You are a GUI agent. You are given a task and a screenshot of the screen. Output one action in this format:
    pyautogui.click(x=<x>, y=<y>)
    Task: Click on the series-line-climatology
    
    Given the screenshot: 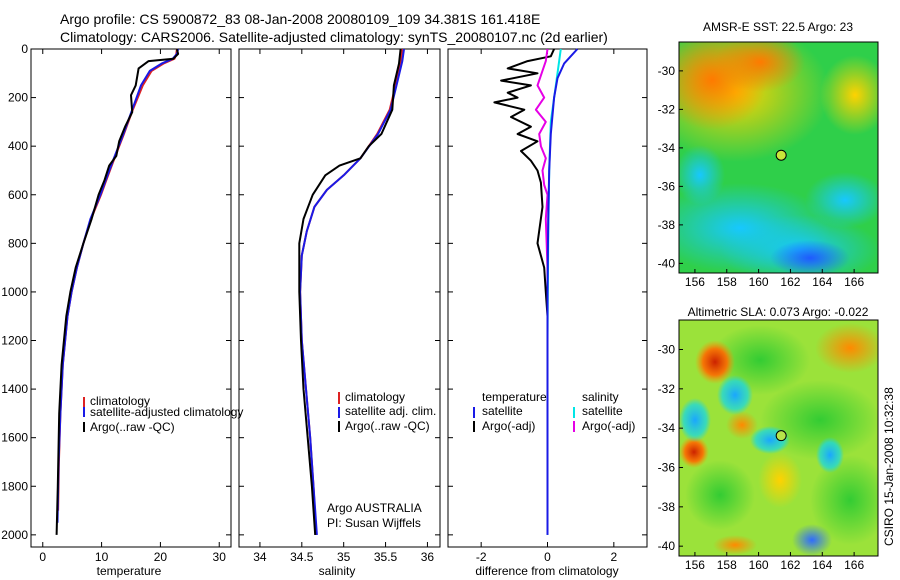 What is the action you would take?
    pyautogui.click(x=117, y=279)
    